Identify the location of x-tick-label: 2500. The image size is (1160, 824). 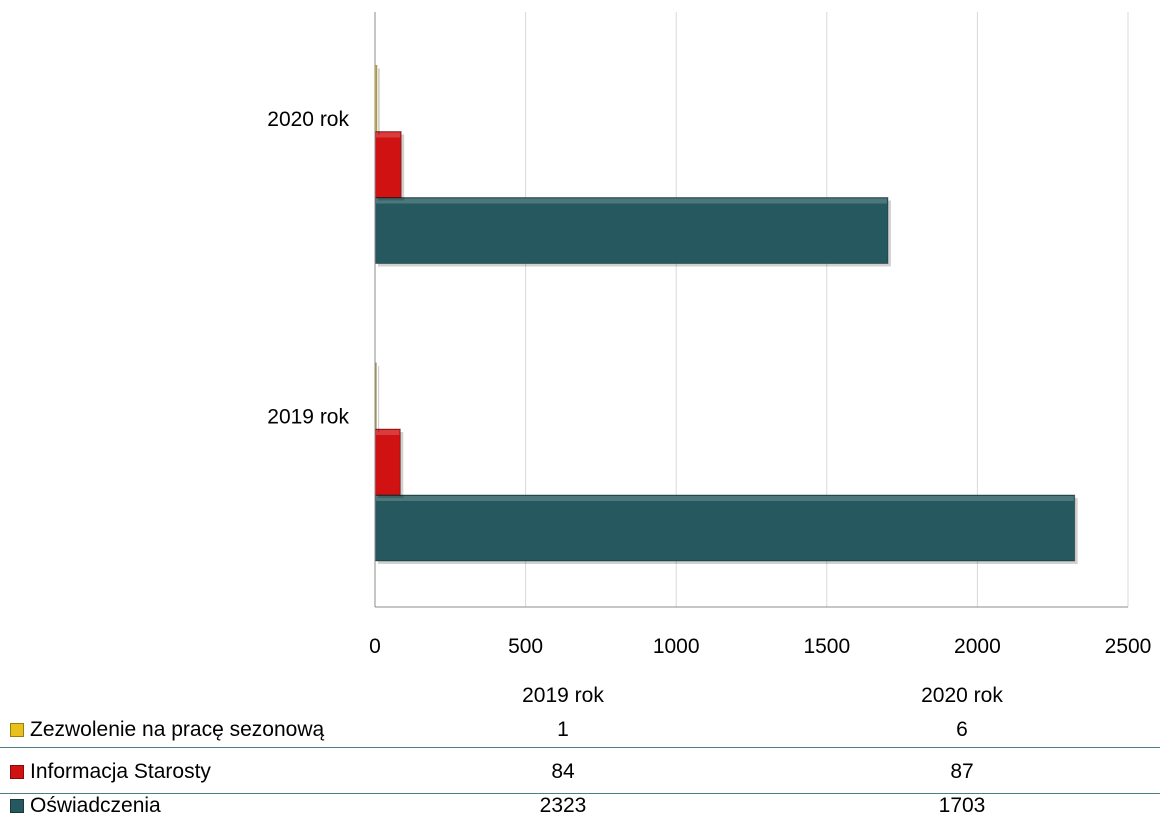
(1128, 646).